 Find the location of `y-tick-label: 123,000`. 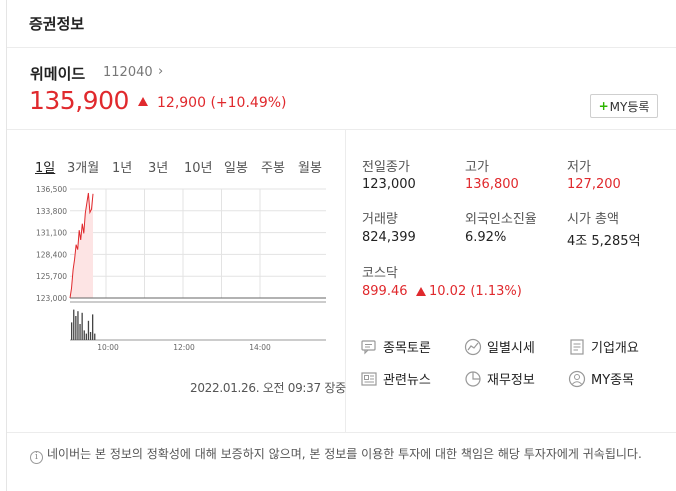

y-tick-label: 123,000 is located at coordinates (51, 298).